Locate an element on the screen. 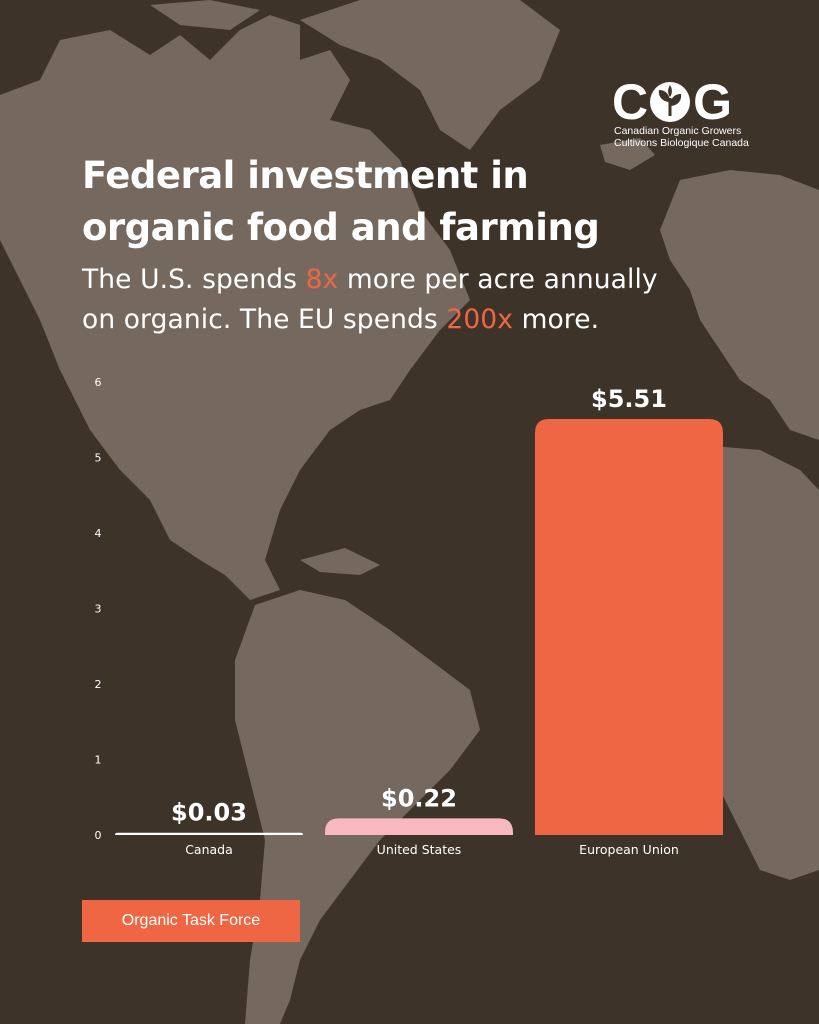 Image resolution: width=819 pixels, height=1024 pixels. map-europe is located at coordinates (739, 305).